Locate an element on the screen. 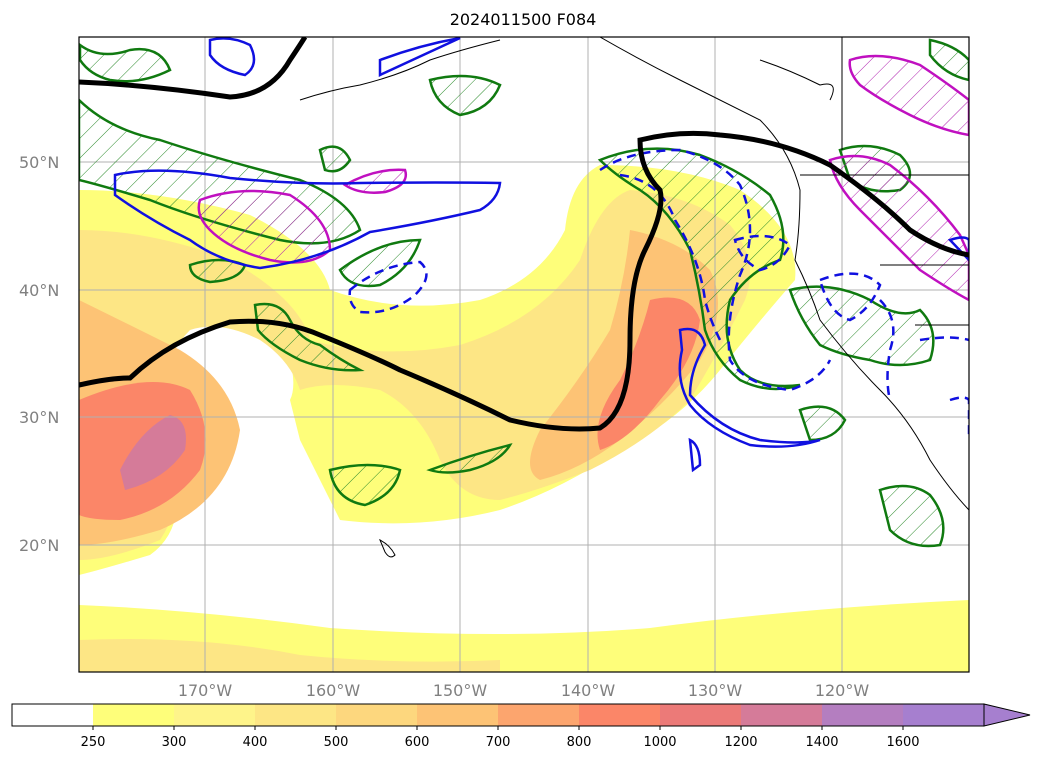  lon-label-170w: 170°W is located at coordinates (205, 690).